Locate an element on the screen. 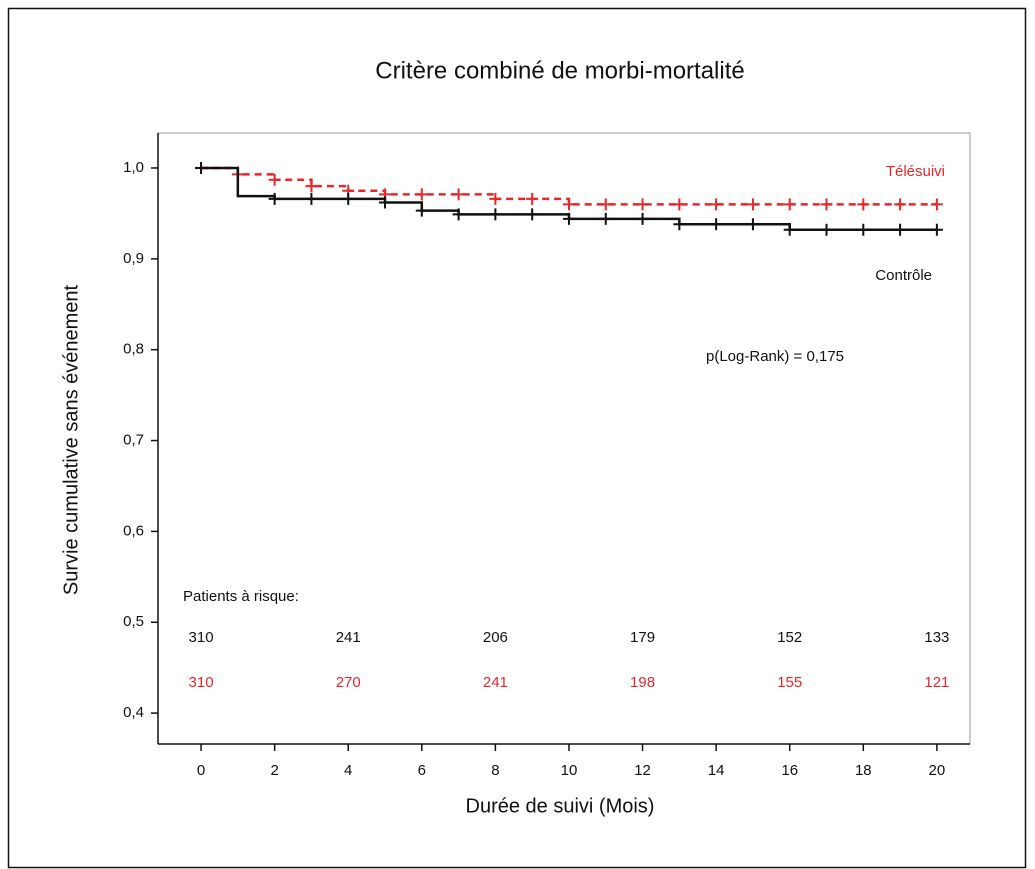 This screenshot has width=1035, height=869. at-risk-count: 155 is located at coordinates (789, 682).